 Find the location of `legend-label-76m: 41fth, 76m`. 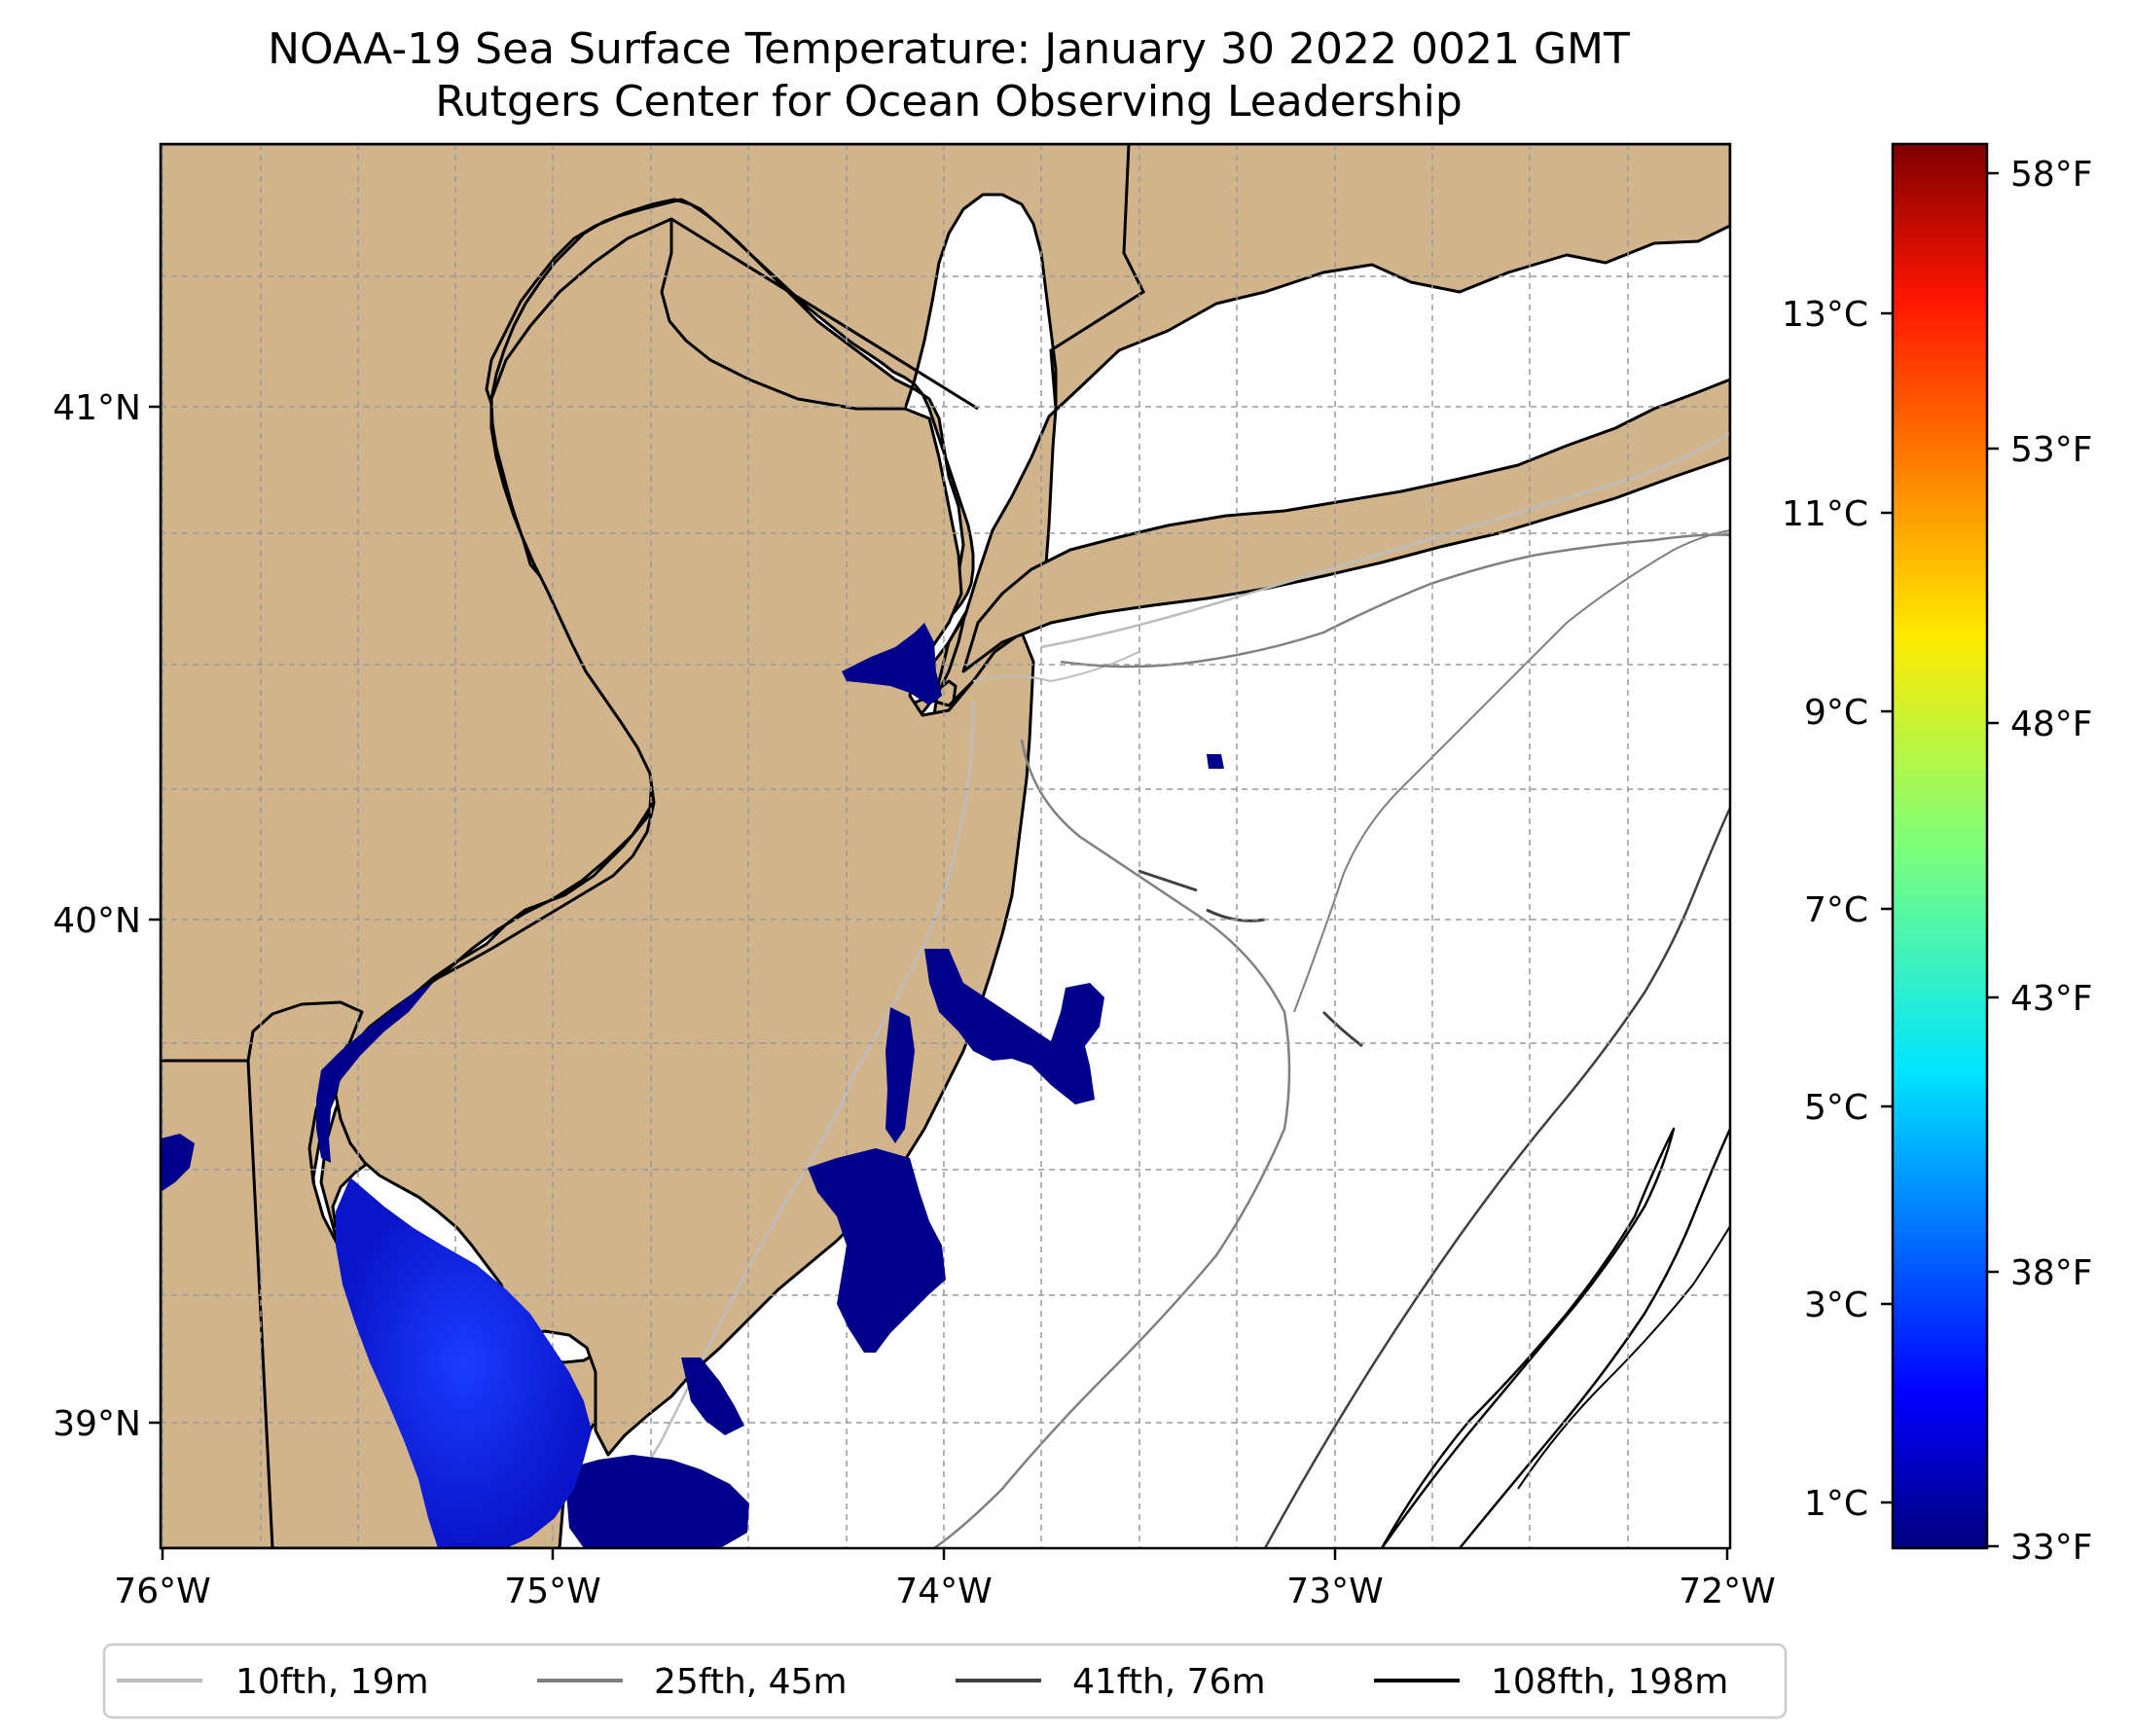

legend-label-76m: 41fth, 76m is located at coordinates (1169, 1682).